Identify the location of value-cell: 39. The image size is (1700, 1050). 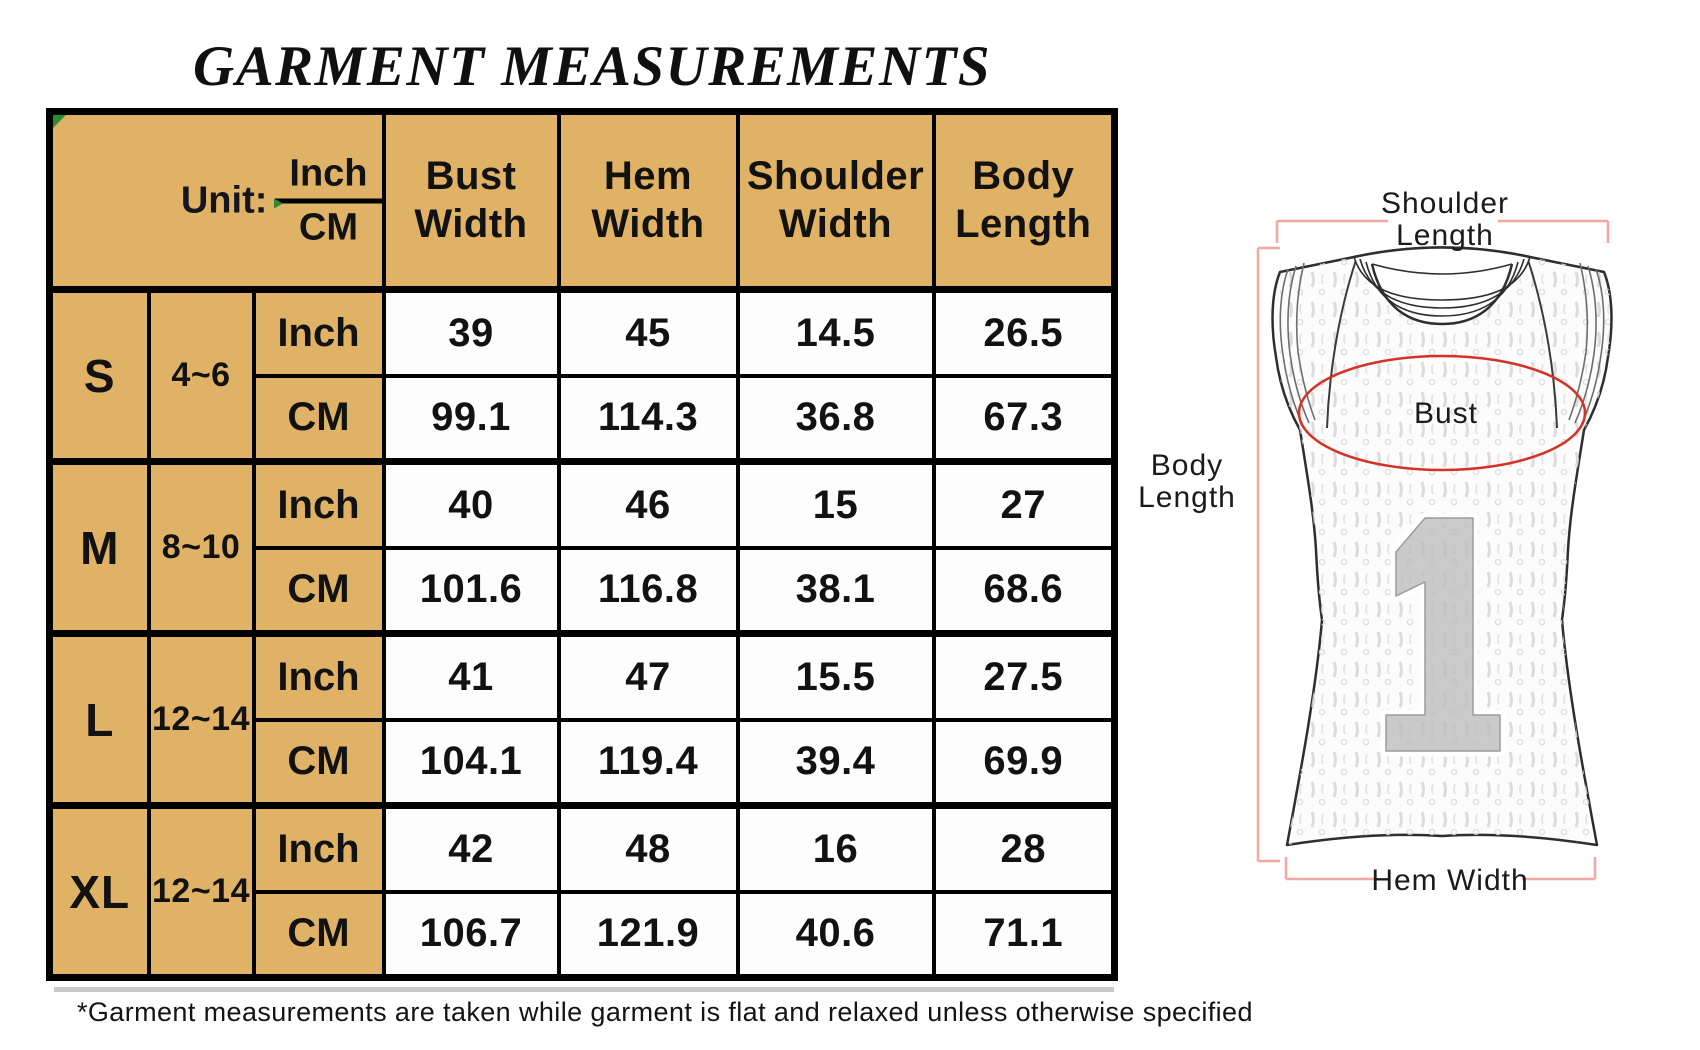
(471, 332).